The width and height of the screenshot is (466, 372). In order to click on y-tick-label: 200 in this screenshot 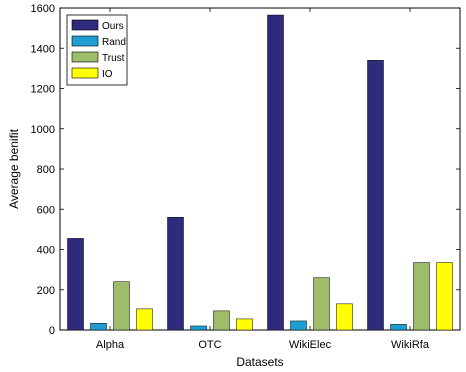, I will do `click(46, 291)`.